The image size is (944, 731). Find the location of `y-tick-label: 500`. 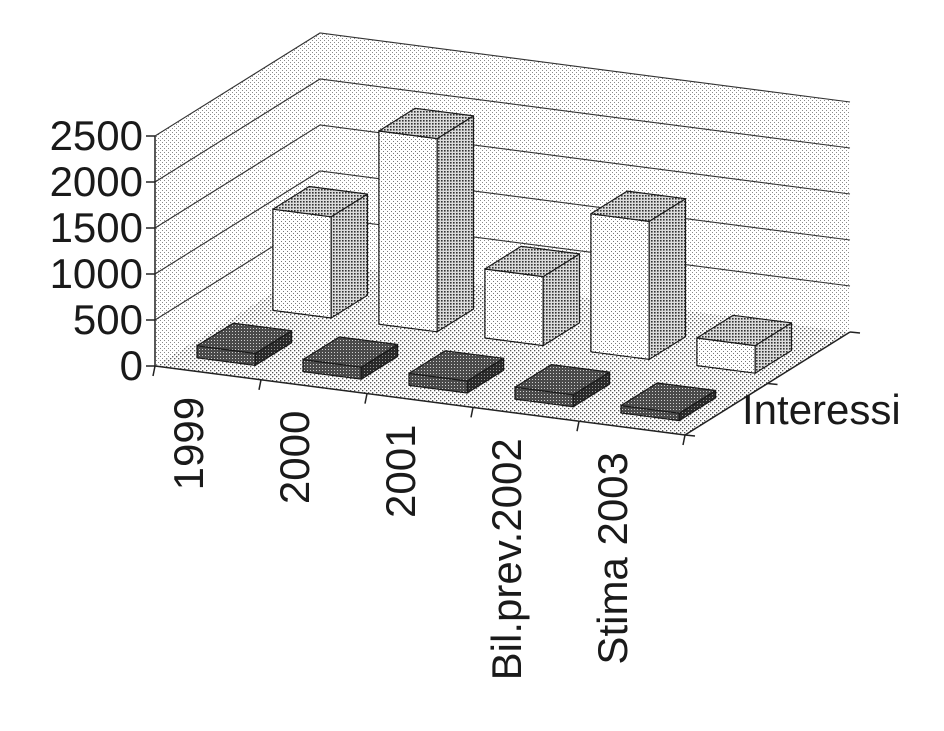

y-tick-label: 500 is located at coordinates (108, 319).